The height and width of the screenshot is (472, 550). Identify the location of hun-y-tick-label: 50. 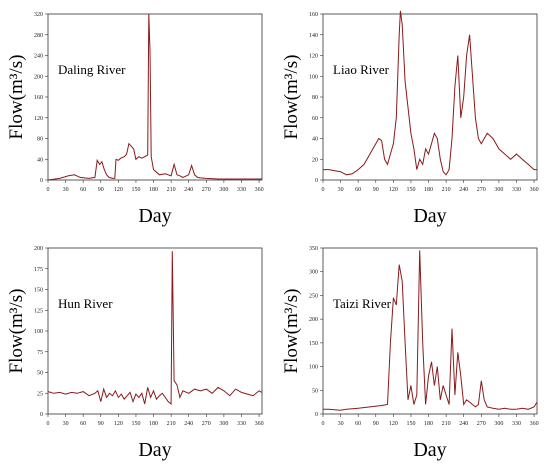
(40, 374).